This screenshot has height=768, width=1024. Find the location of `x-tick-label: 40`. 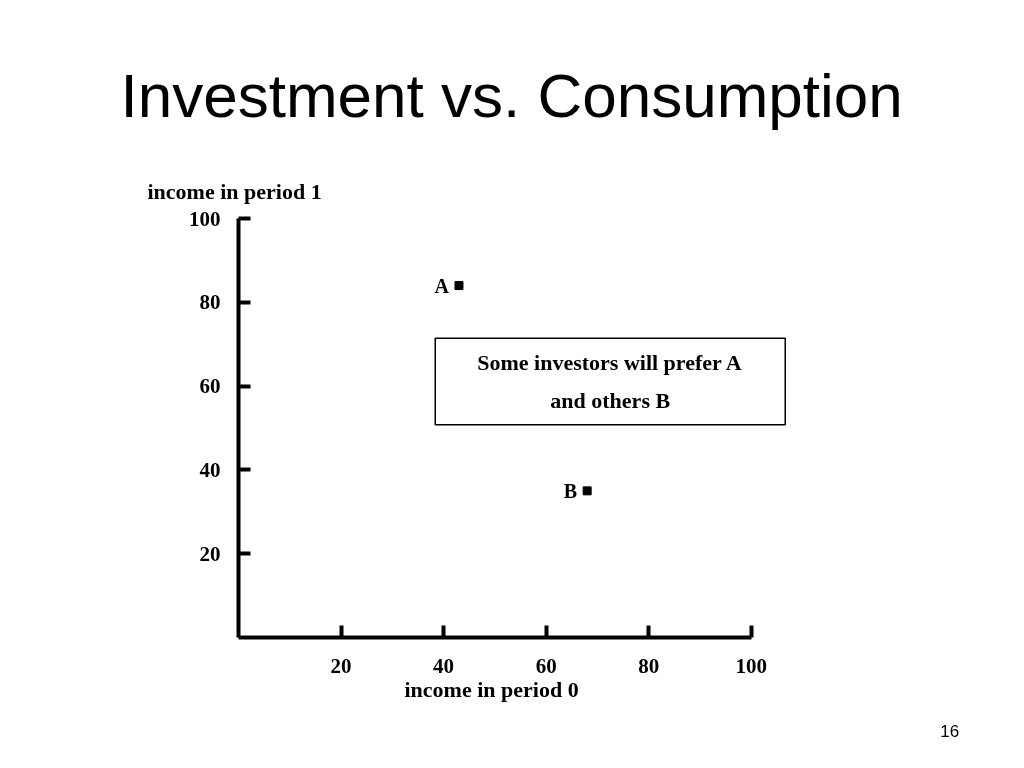

x-tick-label: 40 is located at coordinates (444, 665).